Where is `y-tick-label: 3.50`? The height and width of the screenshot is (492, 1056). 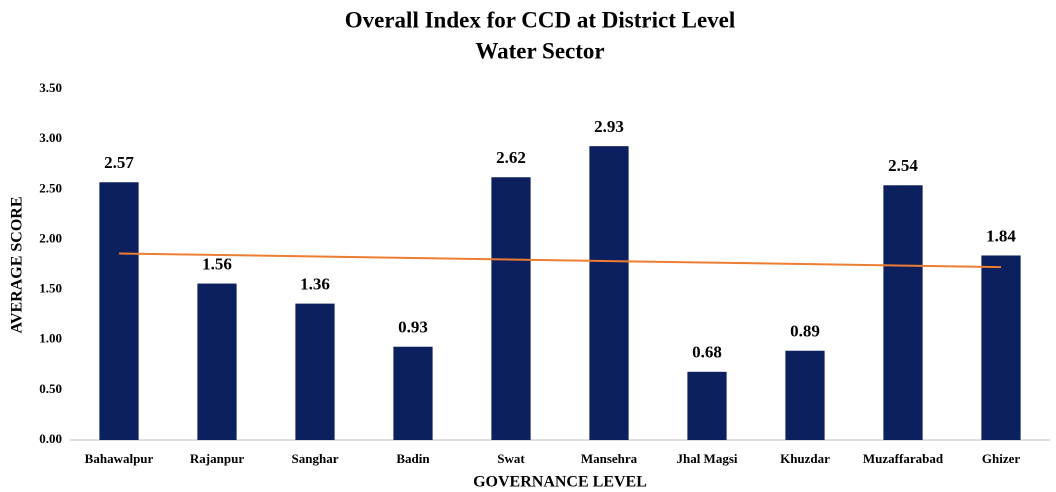
y-tick-label: 3.50 is located at coordinates (50, 87).